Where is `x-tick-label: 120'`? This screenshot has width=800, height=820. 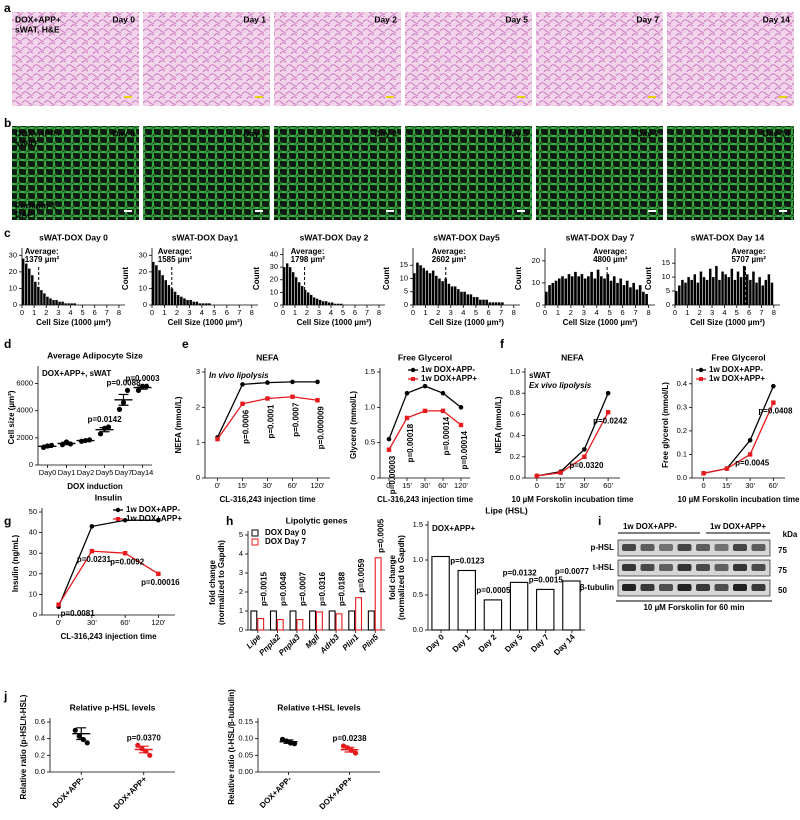 x-tick-label: 120' is located at coordinates (461, 485).